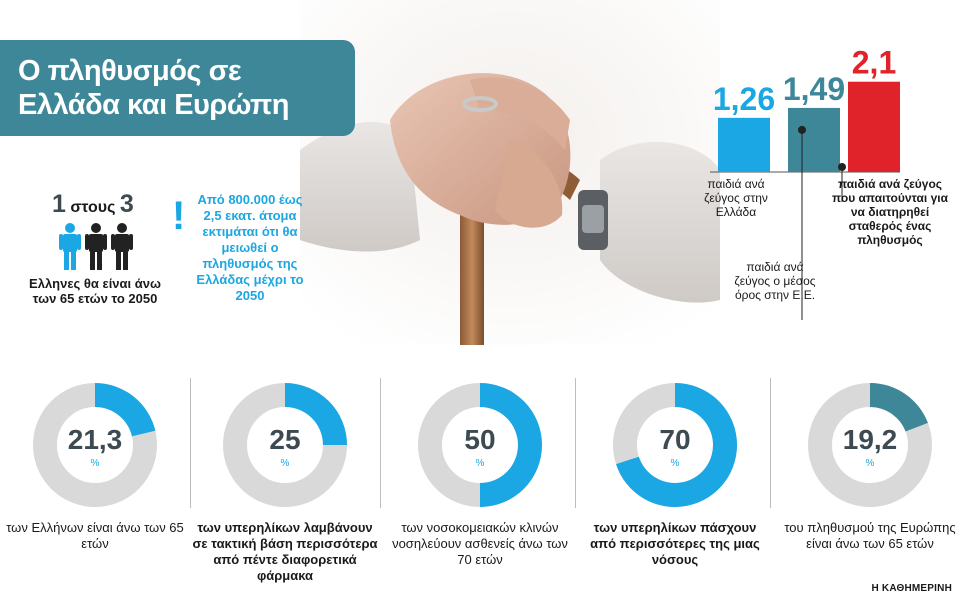 The image size is (960, 600). I want to click on exclamation-icon: !, so click(179, 216).